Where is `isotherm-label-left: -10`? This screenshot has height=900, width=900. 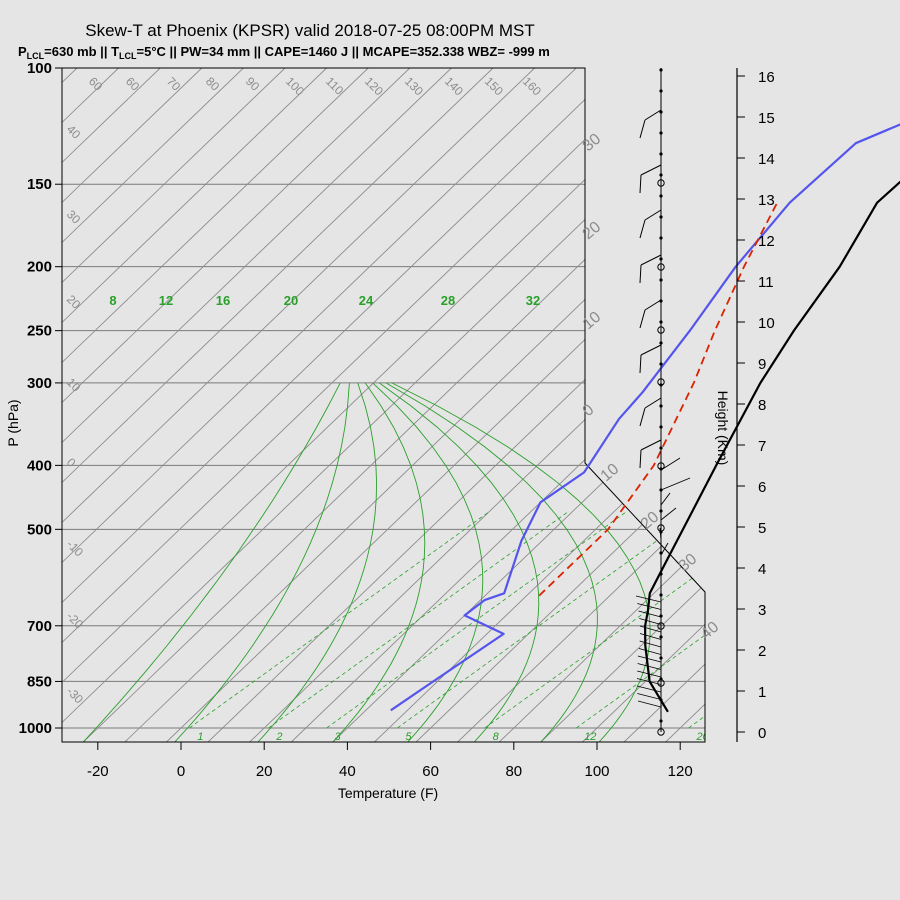
isotherm-label-left: -10 is located at coordinates (75, 548).